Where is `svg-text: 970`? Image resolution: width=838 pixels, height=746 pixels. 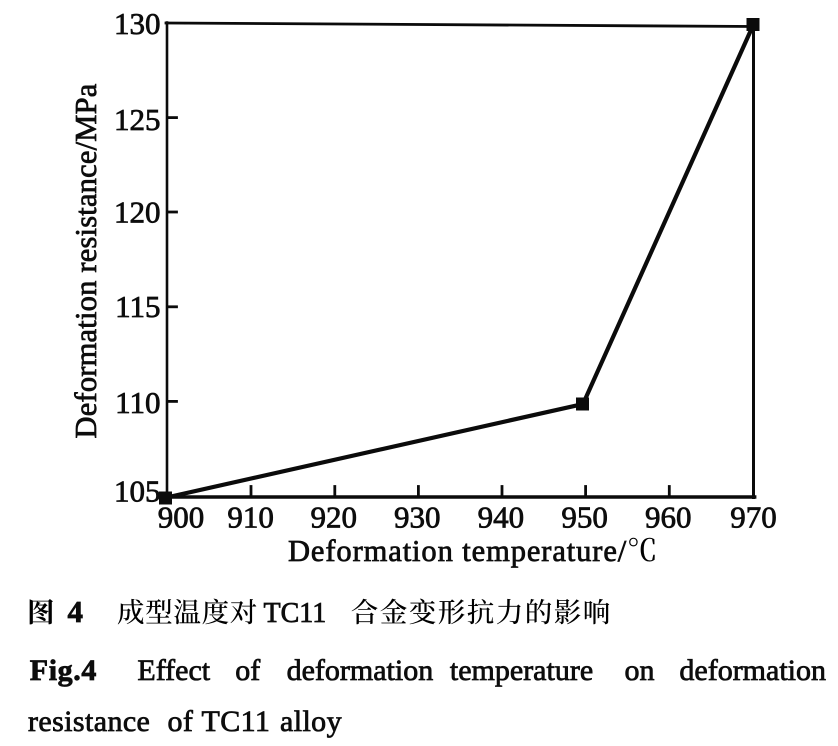 svg-text: 970 is located at coordinates (753, 517).